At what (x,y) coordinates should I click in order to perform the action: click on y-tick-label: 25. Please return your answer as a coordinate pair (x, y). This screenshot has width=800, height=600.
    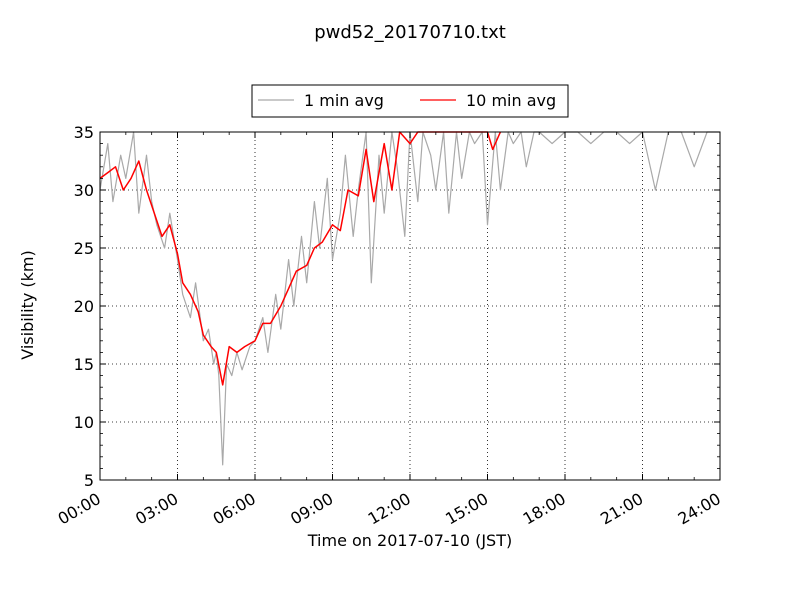
    Looking at the image, I should click on (84, 248).